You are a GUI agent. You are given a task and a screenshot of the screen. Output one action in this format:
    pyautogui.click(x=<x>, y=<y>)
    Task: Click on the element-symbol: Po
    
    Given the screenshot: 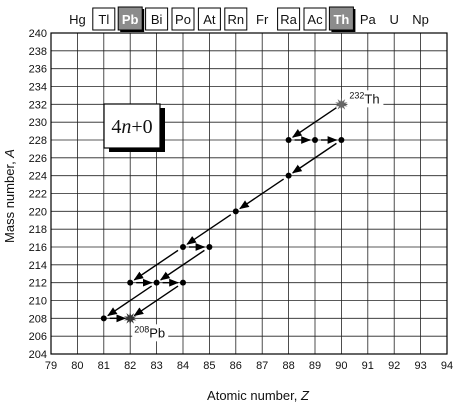 What is the action you would take?
    pyautogui.click(x=183, y=19)
    